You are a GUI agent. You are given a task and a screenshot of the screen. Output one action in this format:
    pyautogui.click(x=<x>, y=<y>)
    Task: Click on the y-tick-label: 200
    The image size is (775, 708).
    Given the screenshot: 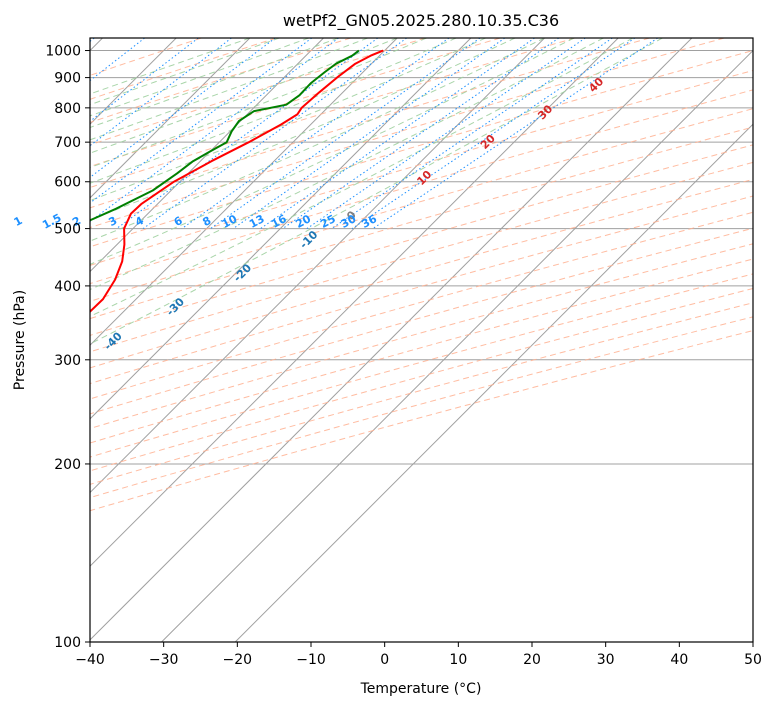 What is the action you would take?
    pyautogui.click(x=67, y=465)
    